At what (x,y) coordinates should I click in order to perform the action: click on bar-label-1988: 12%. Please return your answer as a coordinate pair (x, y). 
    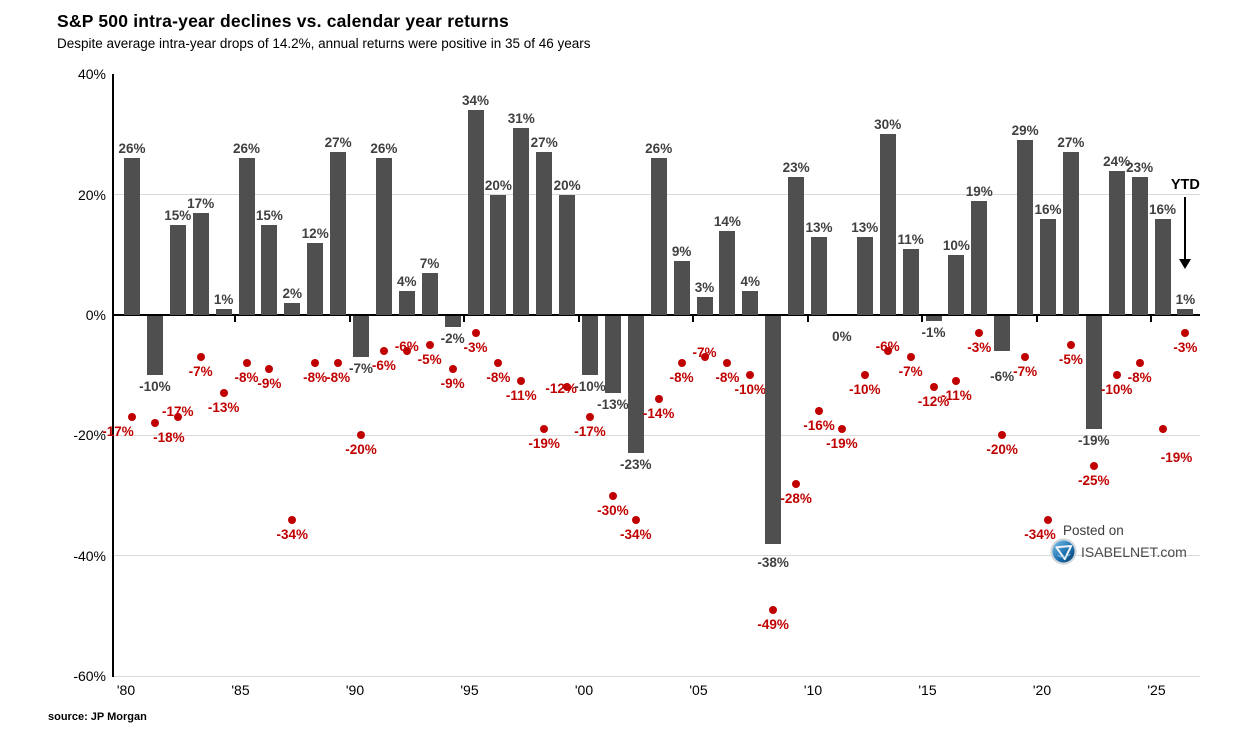
    Looking at the image, I should click on (315, 233).